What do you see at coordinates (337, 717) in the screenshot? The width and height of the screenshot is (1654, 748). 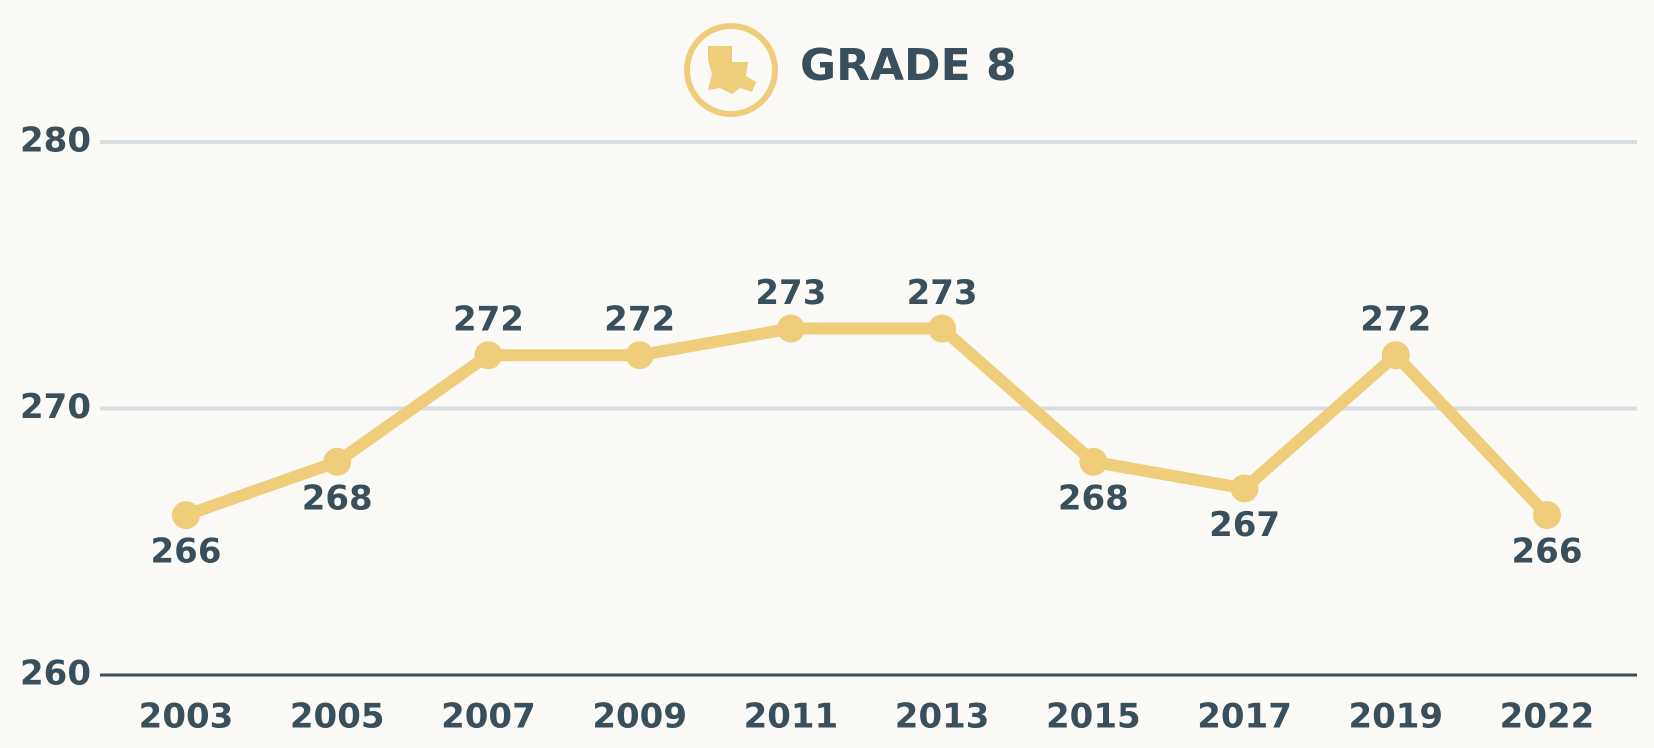 I see `x-tick-label: 2005` at bounding box center [337, 717].